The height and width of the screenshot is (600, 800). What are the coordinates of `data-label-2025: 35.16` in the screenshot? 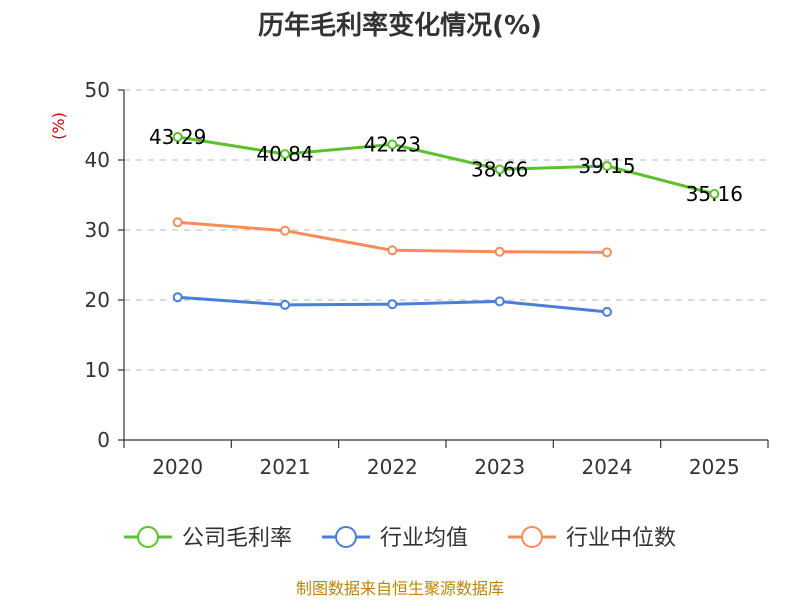 It's located at (714, 194).